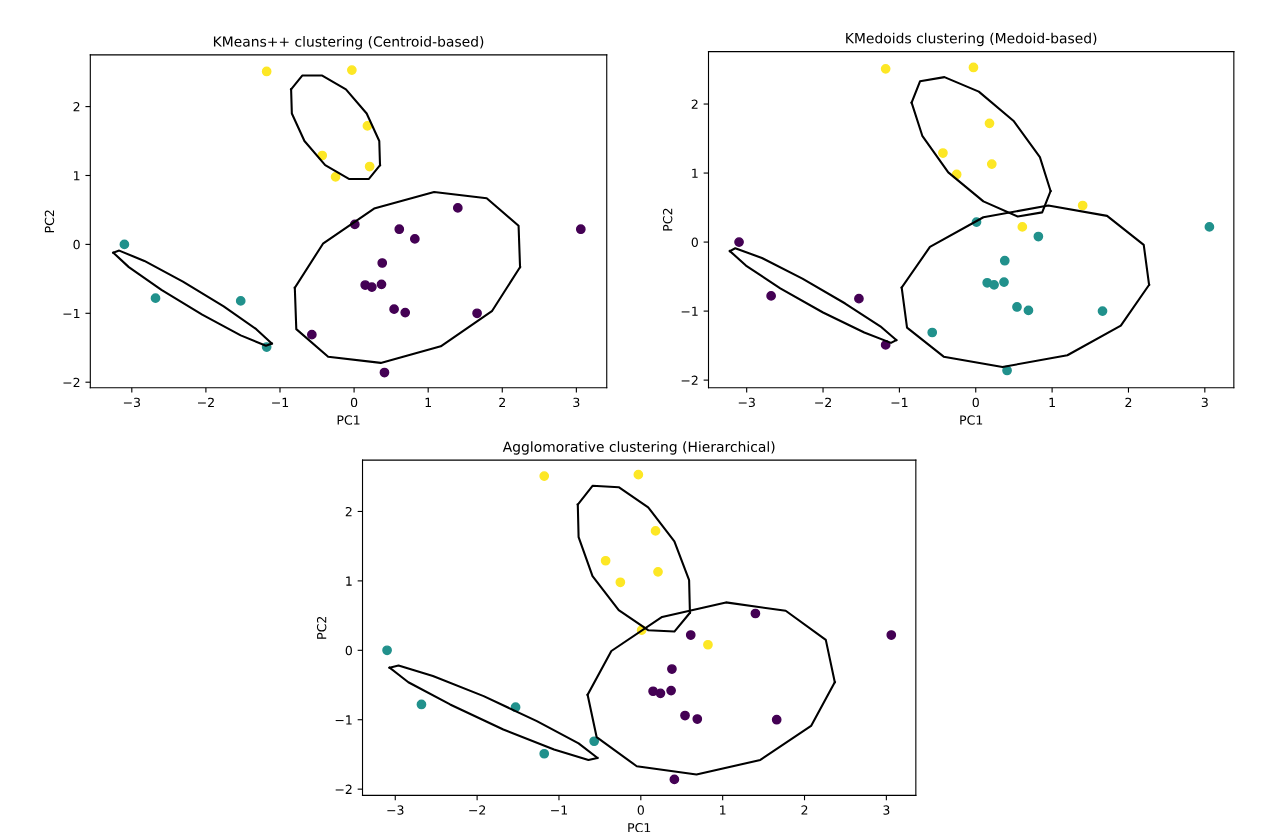  I want to click on chart-title: KMeans++ clustering (Centroid-based), so click(348, 43).